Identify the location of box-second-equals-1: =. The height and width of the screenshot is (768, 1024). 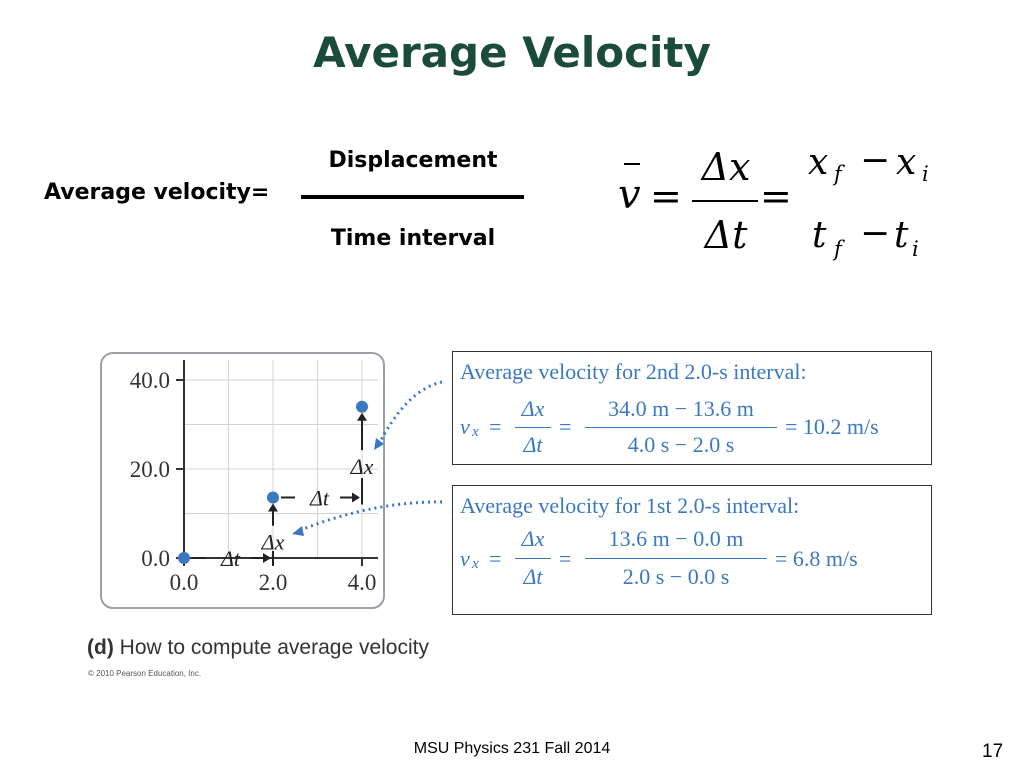
(495, 426).